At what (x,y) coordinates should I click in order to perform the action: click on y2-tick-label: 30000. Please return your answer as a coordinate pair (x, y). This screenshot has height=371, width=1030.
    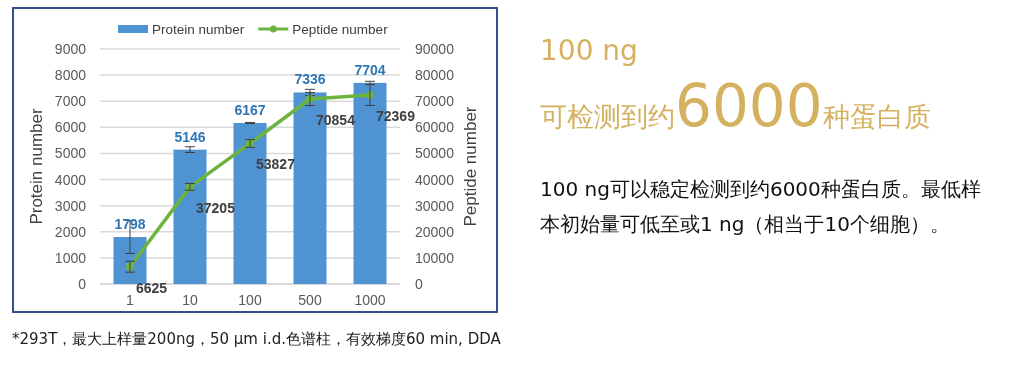
    Looking at the image, I should click on (435, 205).